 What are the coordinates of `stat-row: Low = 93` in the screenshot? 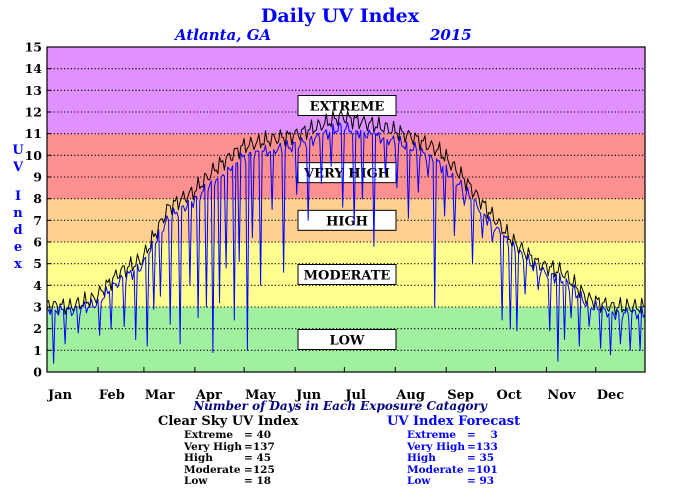 It's located at (452, 482).